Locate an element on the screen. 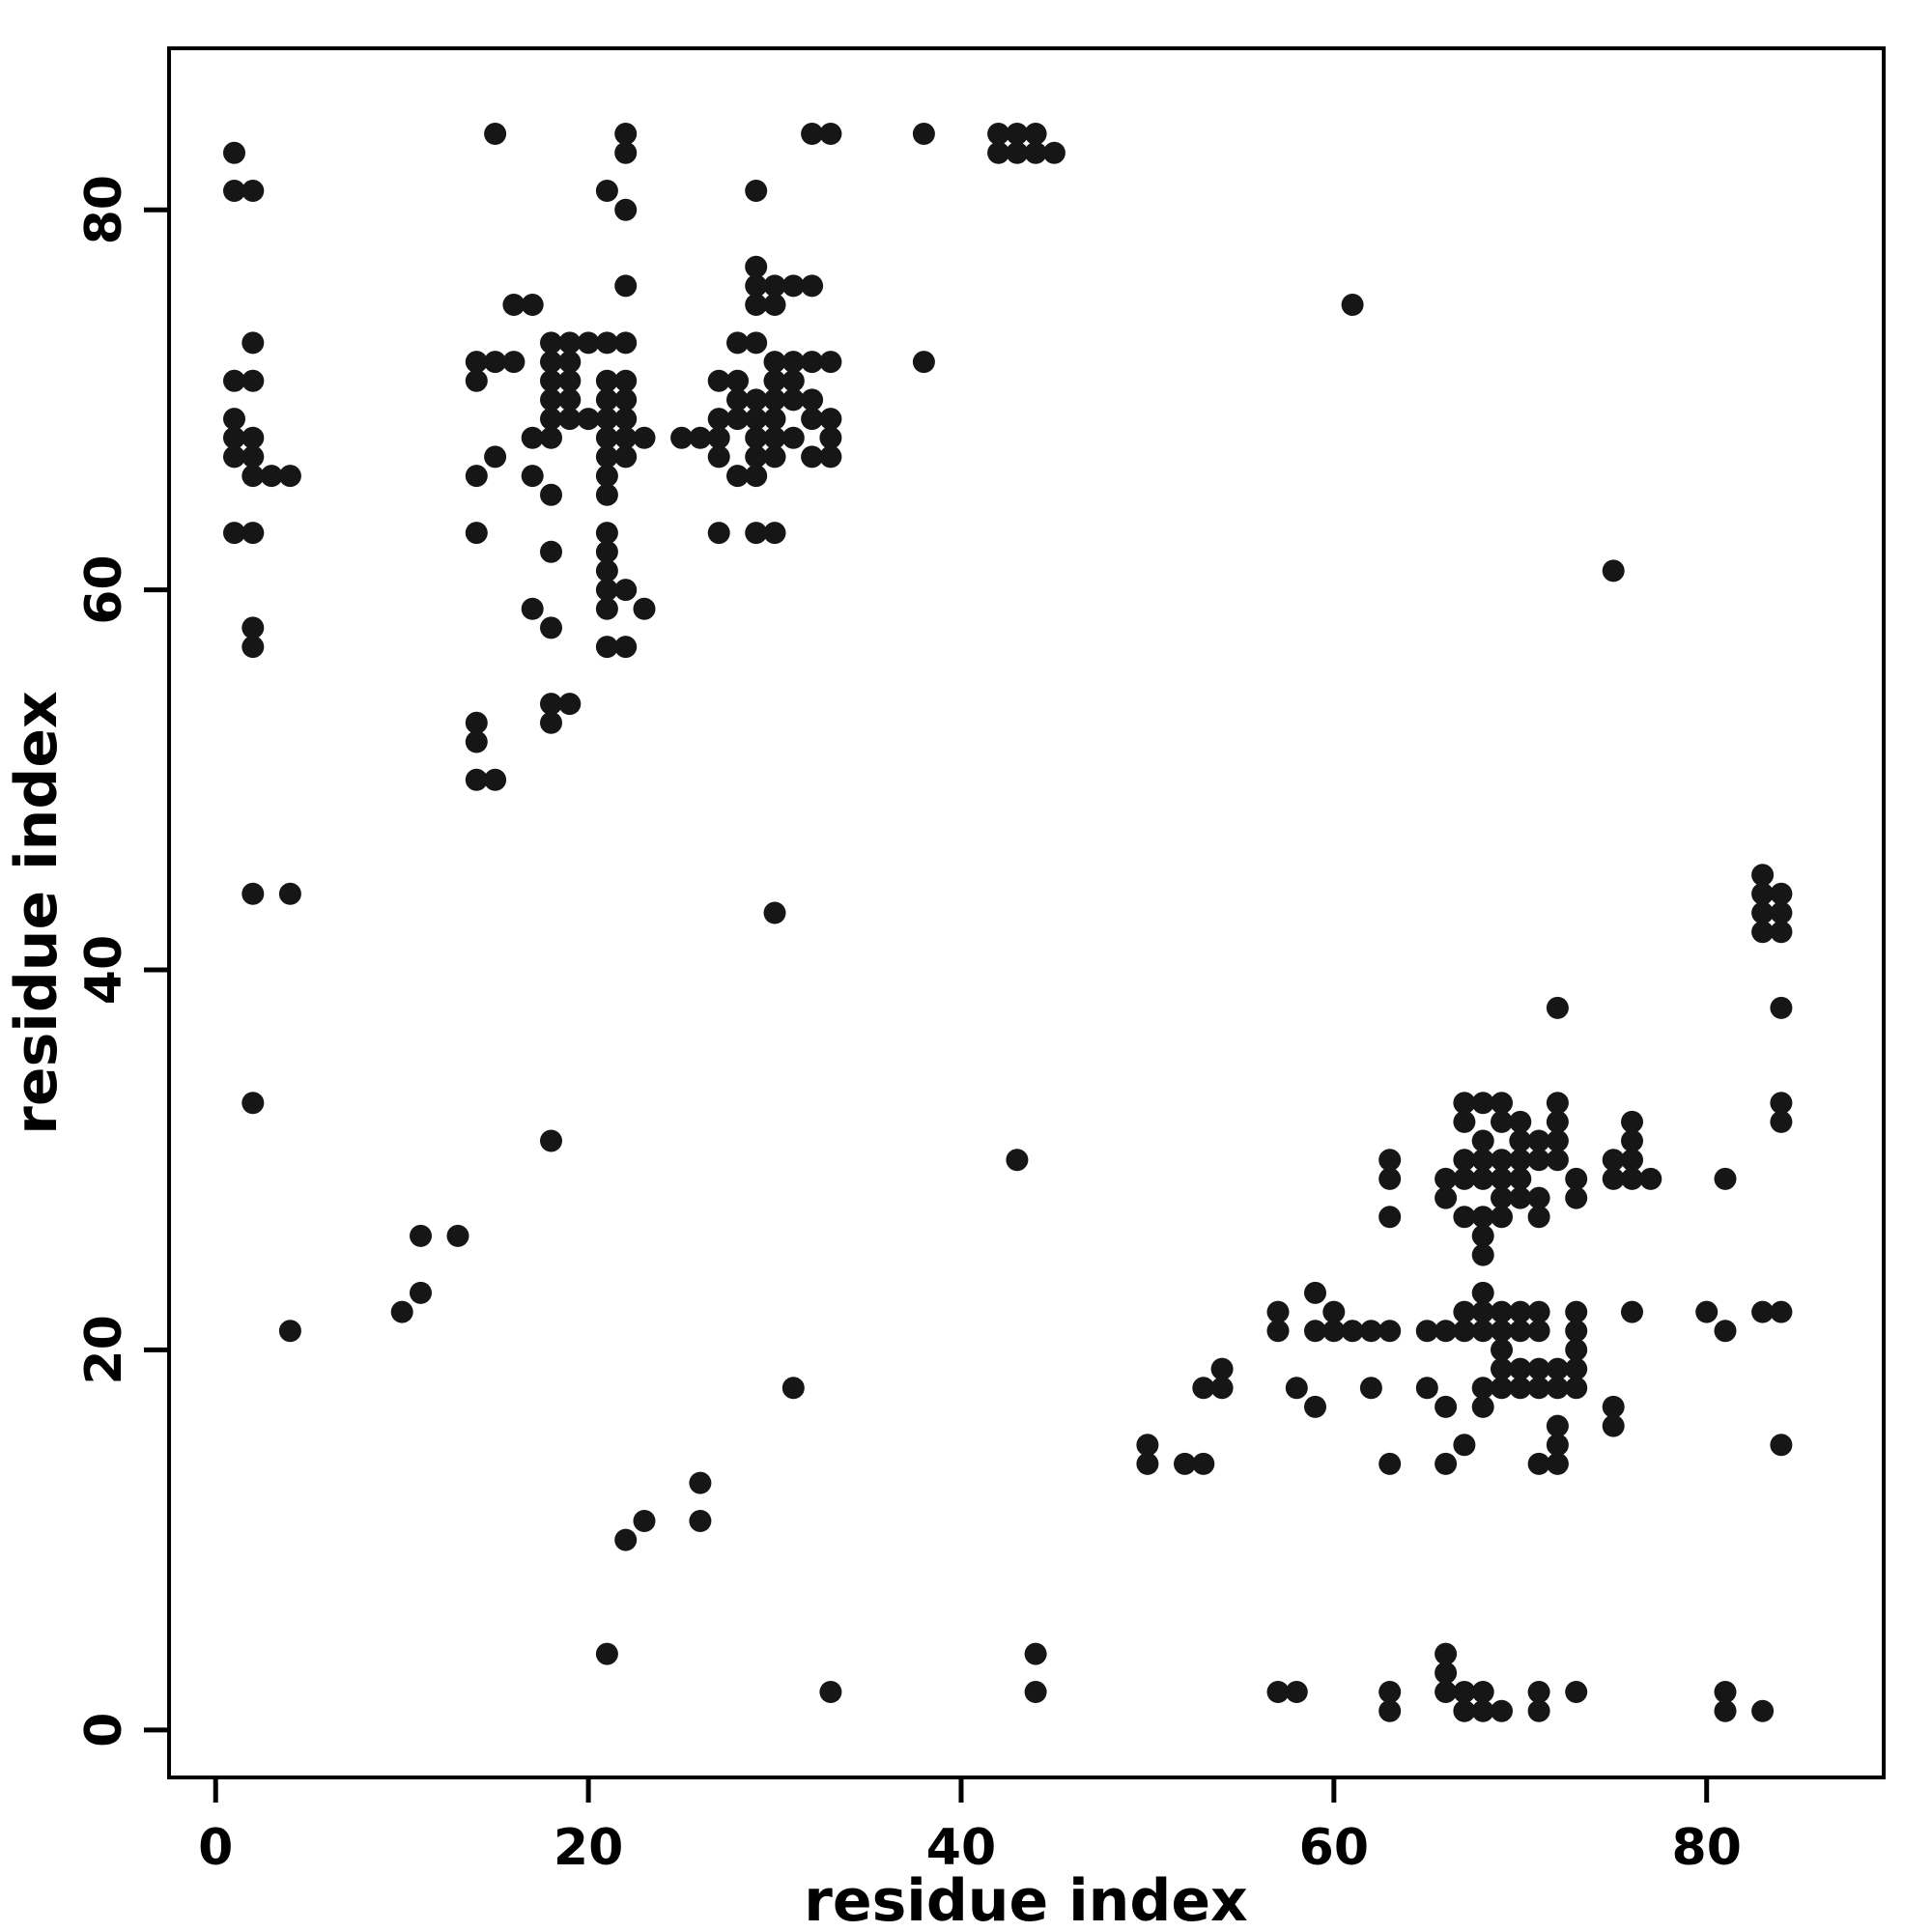  x-tick-label: 20 is located at coordinates (588, 1848).